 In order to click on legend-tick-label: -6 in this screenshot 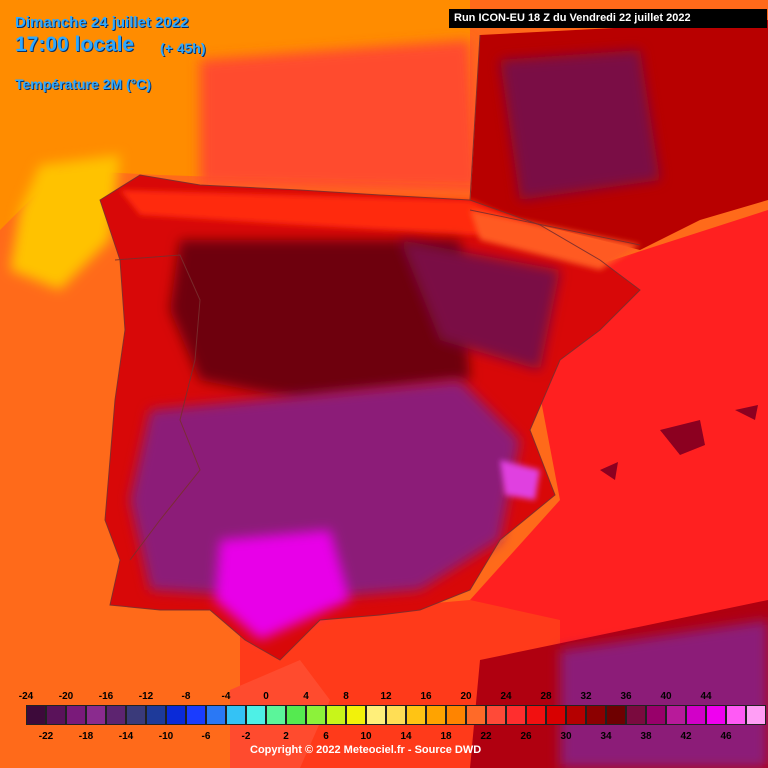, I will do `click(206, 736)`.